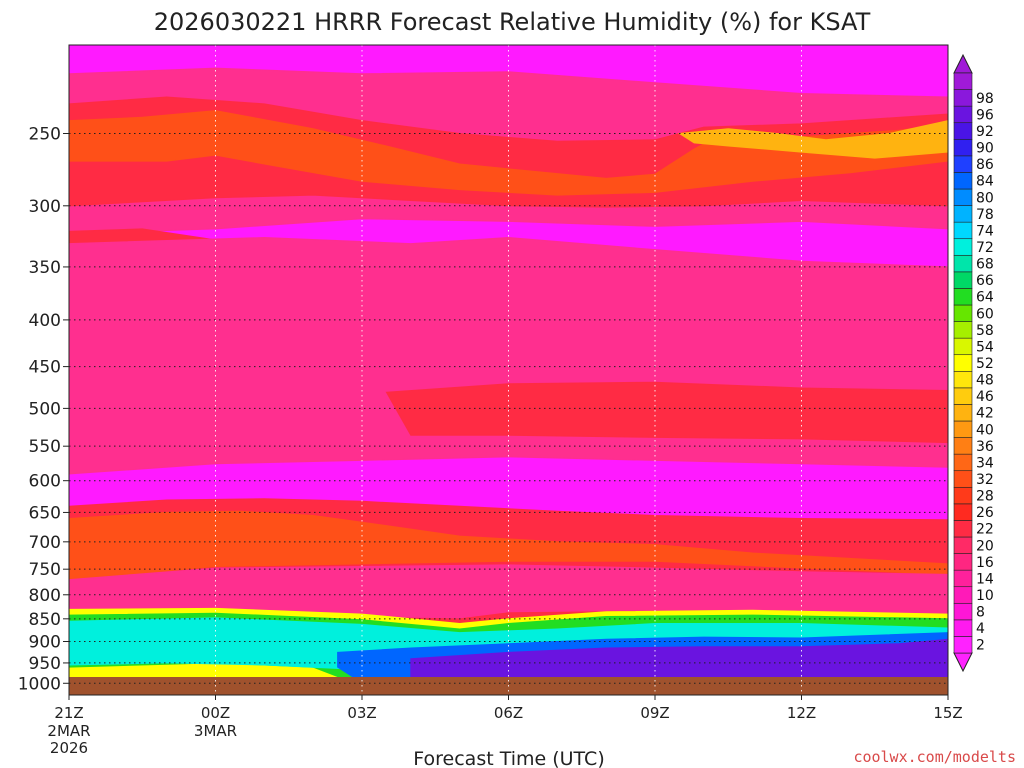  Describe the element at coordinates (45, 596) in the screenshot. I see `y-tick-label-800: 800` at that location.